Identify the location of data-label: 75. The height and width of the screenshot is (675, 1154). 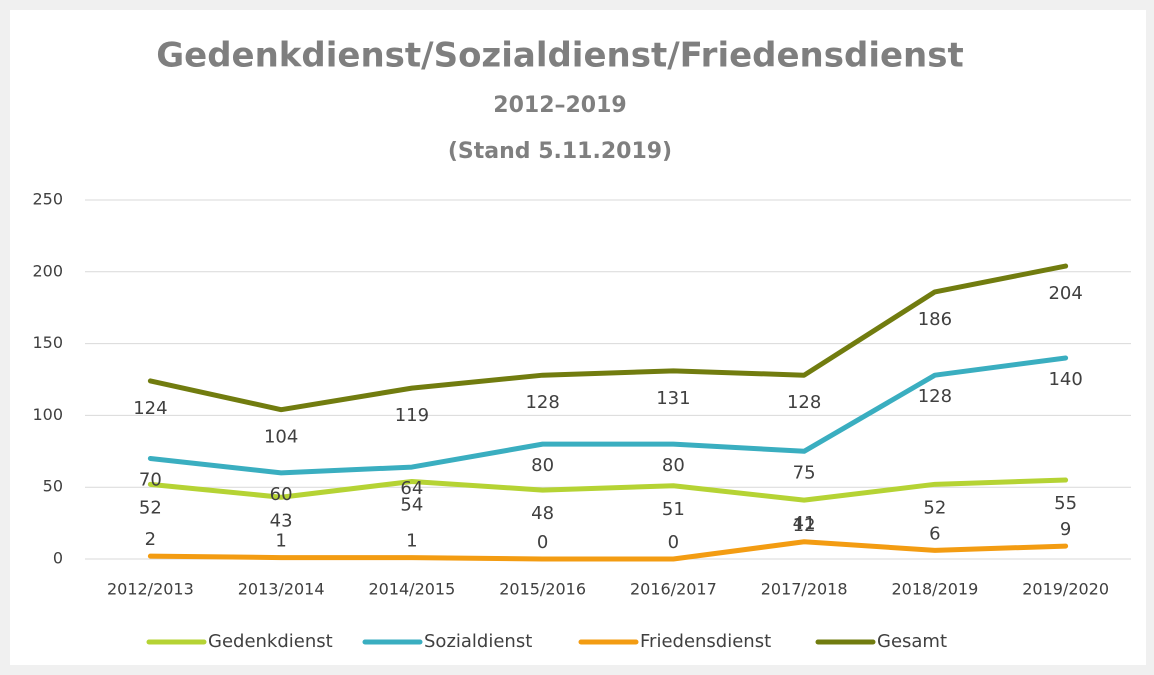
(804, 472).